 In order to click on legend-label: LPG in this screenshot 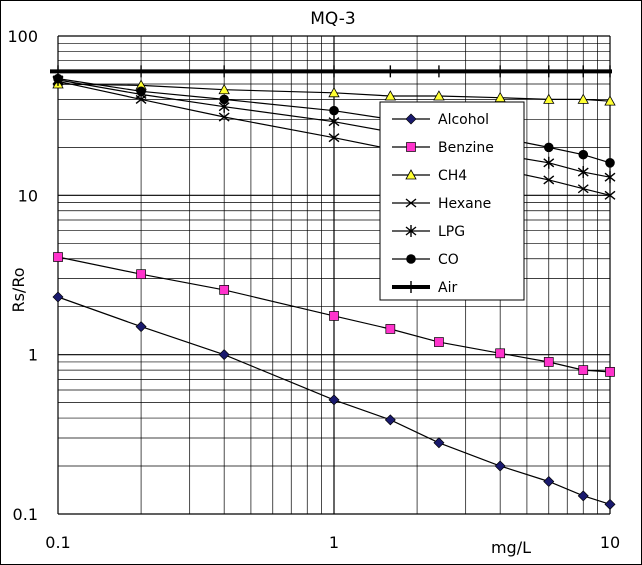, I will do `click(451, 232)`.